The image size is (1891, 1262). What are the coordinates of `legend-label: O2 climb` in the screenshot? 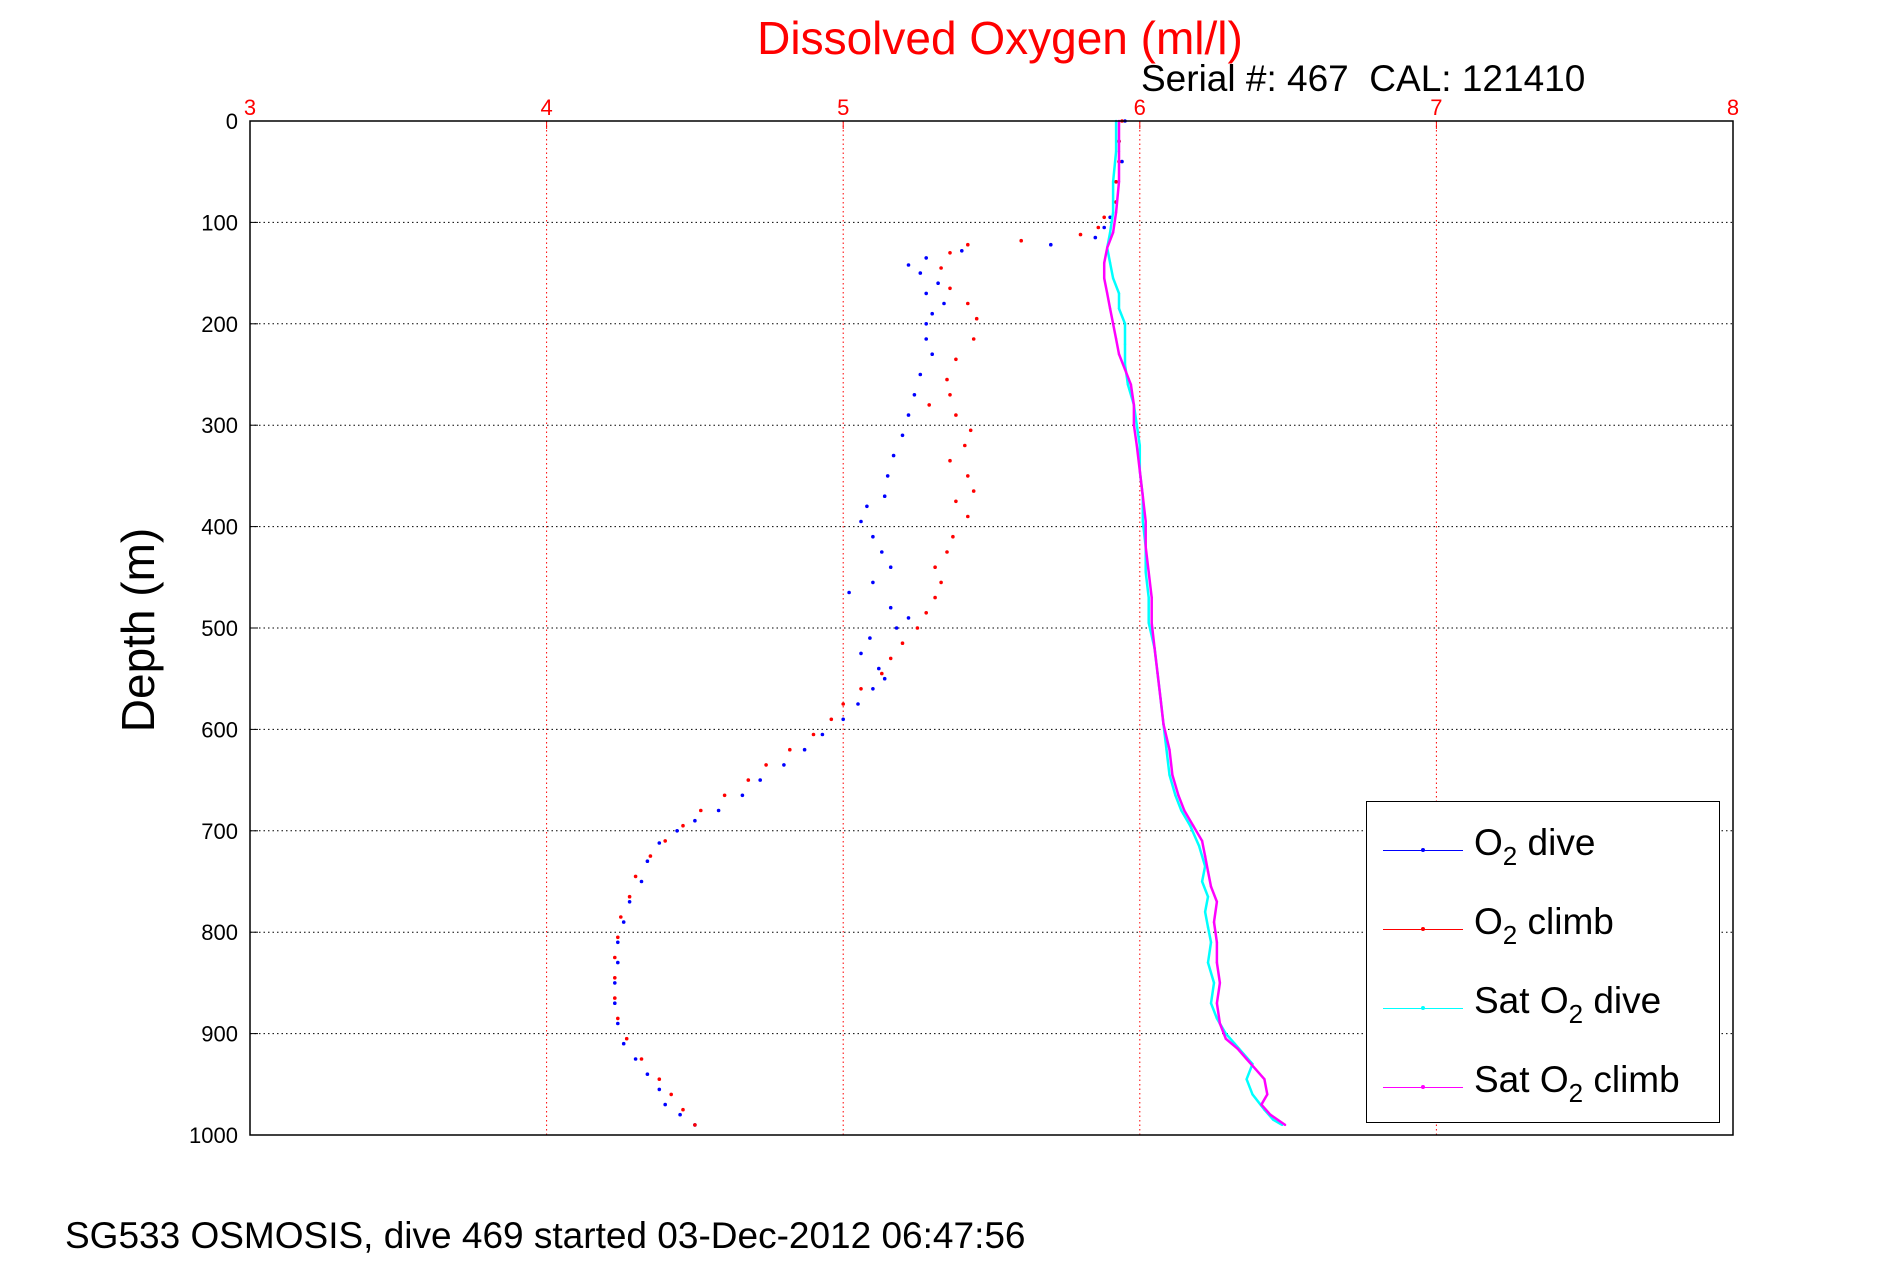 It's located at (1544, 926).